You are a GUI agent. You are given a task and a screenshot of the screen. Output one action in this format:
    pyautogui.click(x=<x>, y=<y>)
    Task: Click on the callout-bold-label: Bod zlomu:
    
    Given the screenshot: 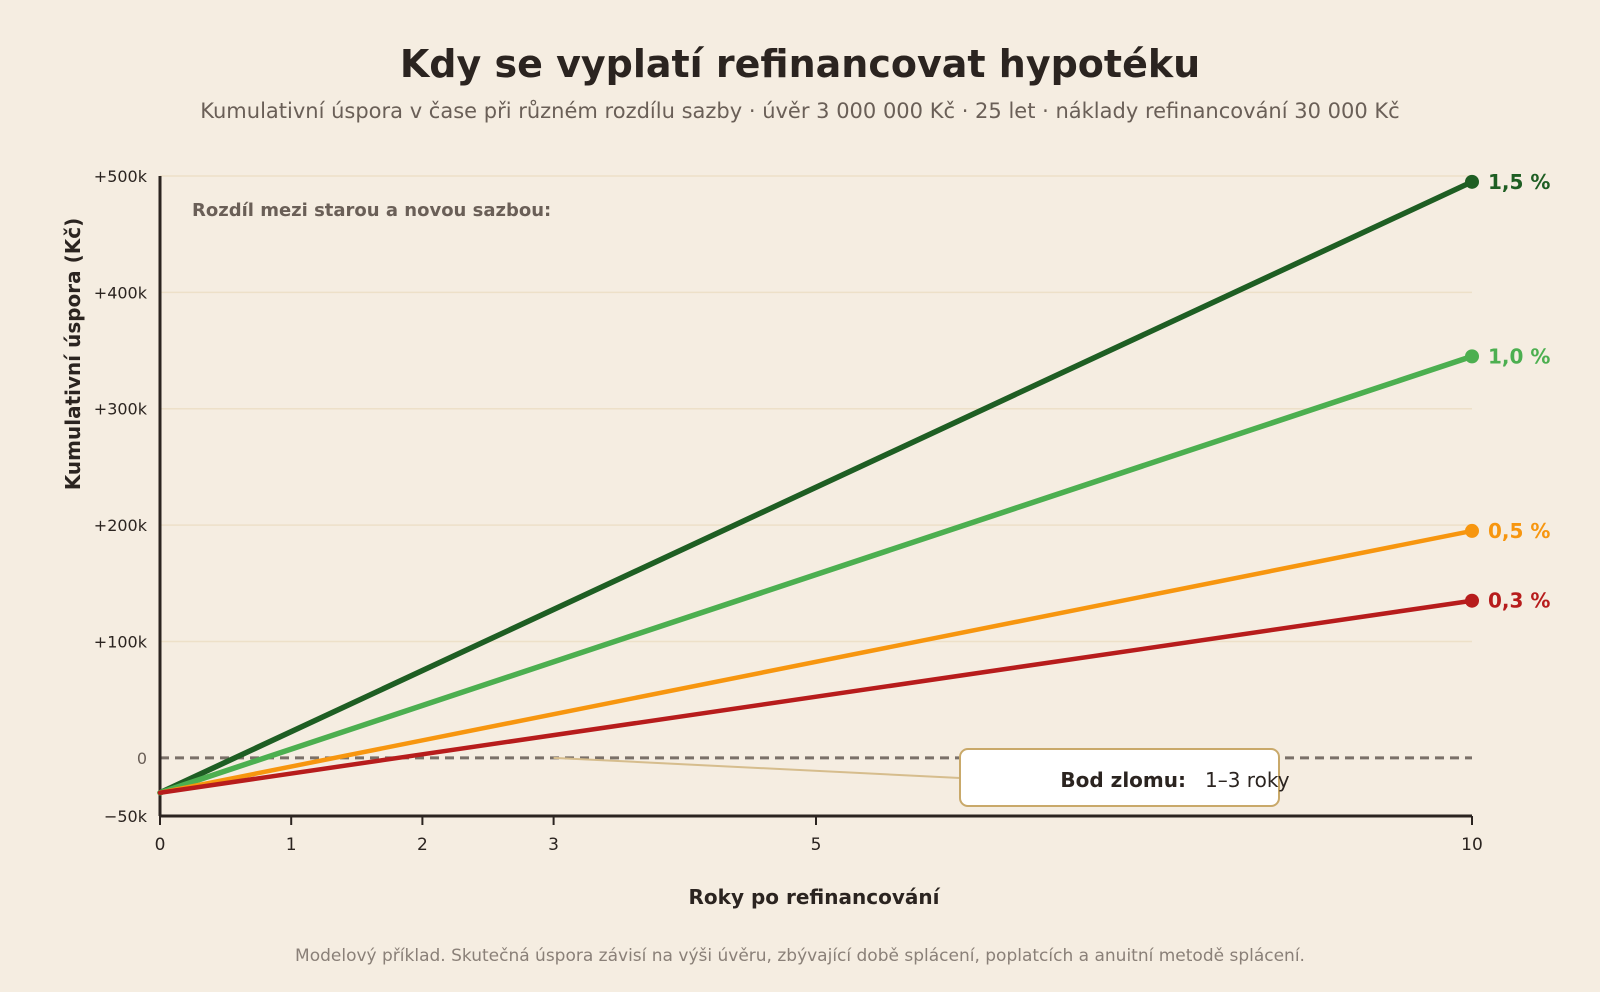 What is the action you would take?
    pyautogui.click(x=1123, y=780)
    